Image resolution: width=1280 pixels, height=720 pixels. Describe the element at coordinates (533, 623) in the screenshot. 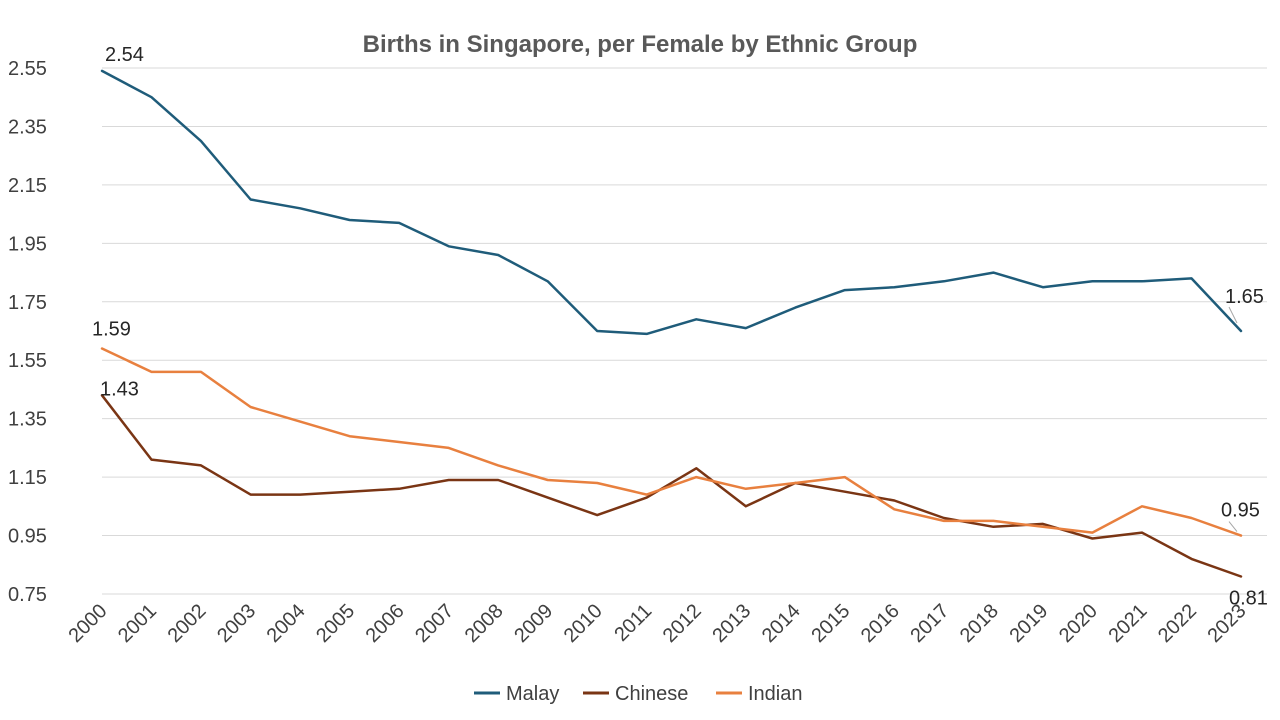

I see `x-tick-label: 2009` at that location.